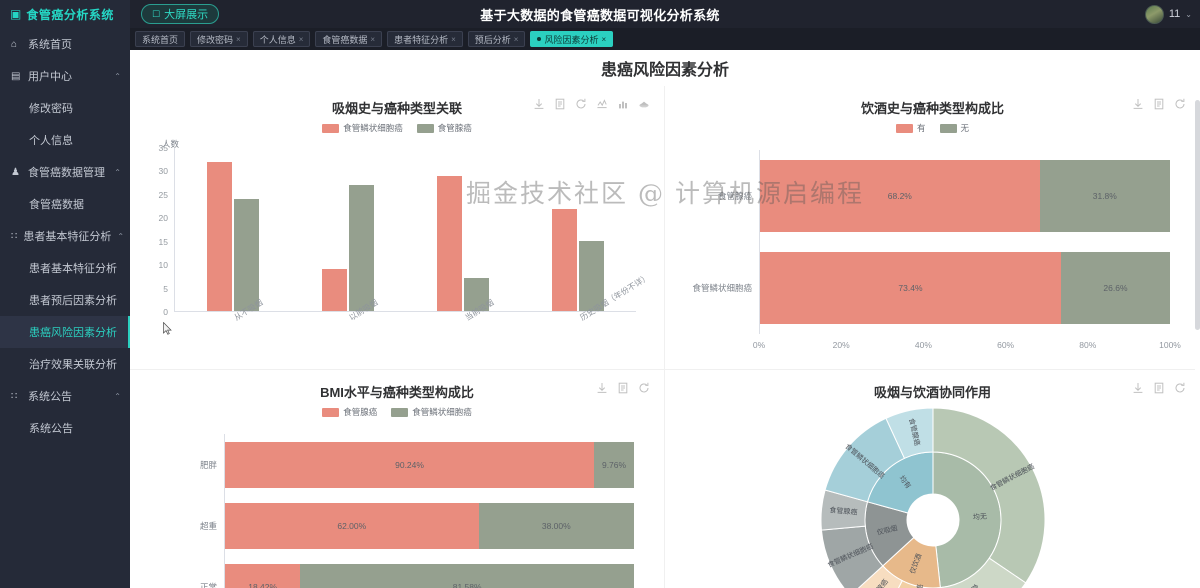  I want to click on sunburst-inner-label: 均无, so click(979, 517).